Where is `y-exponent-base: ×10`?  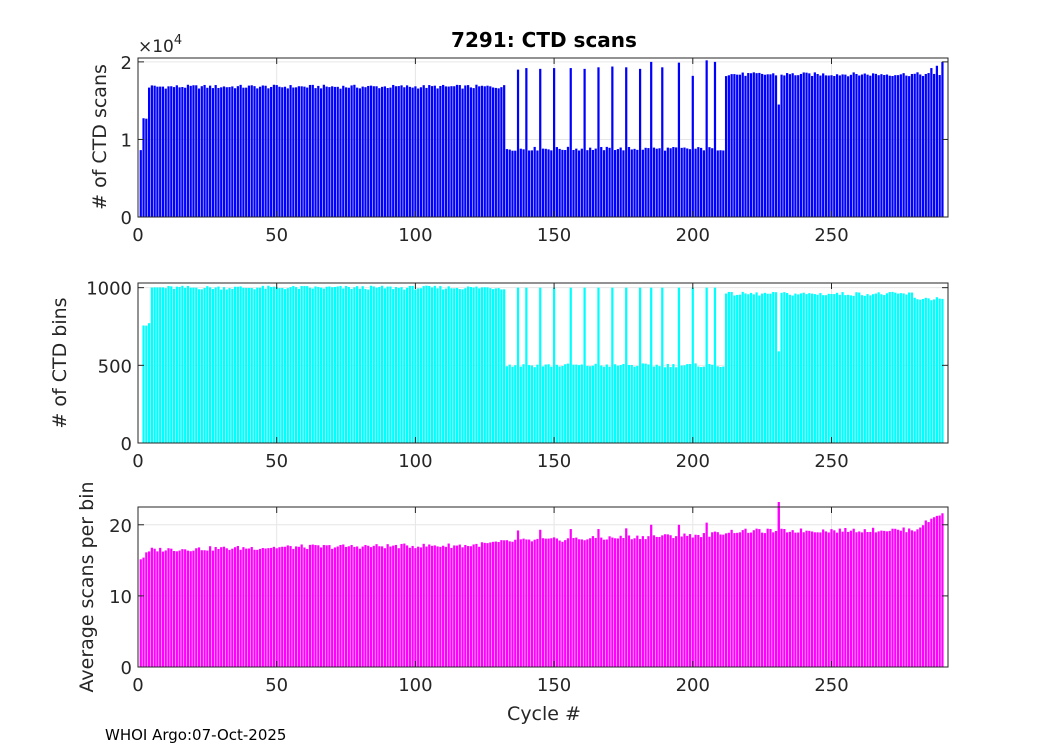 y-exponent-base: ×10 is located at coordinates (156, 47).